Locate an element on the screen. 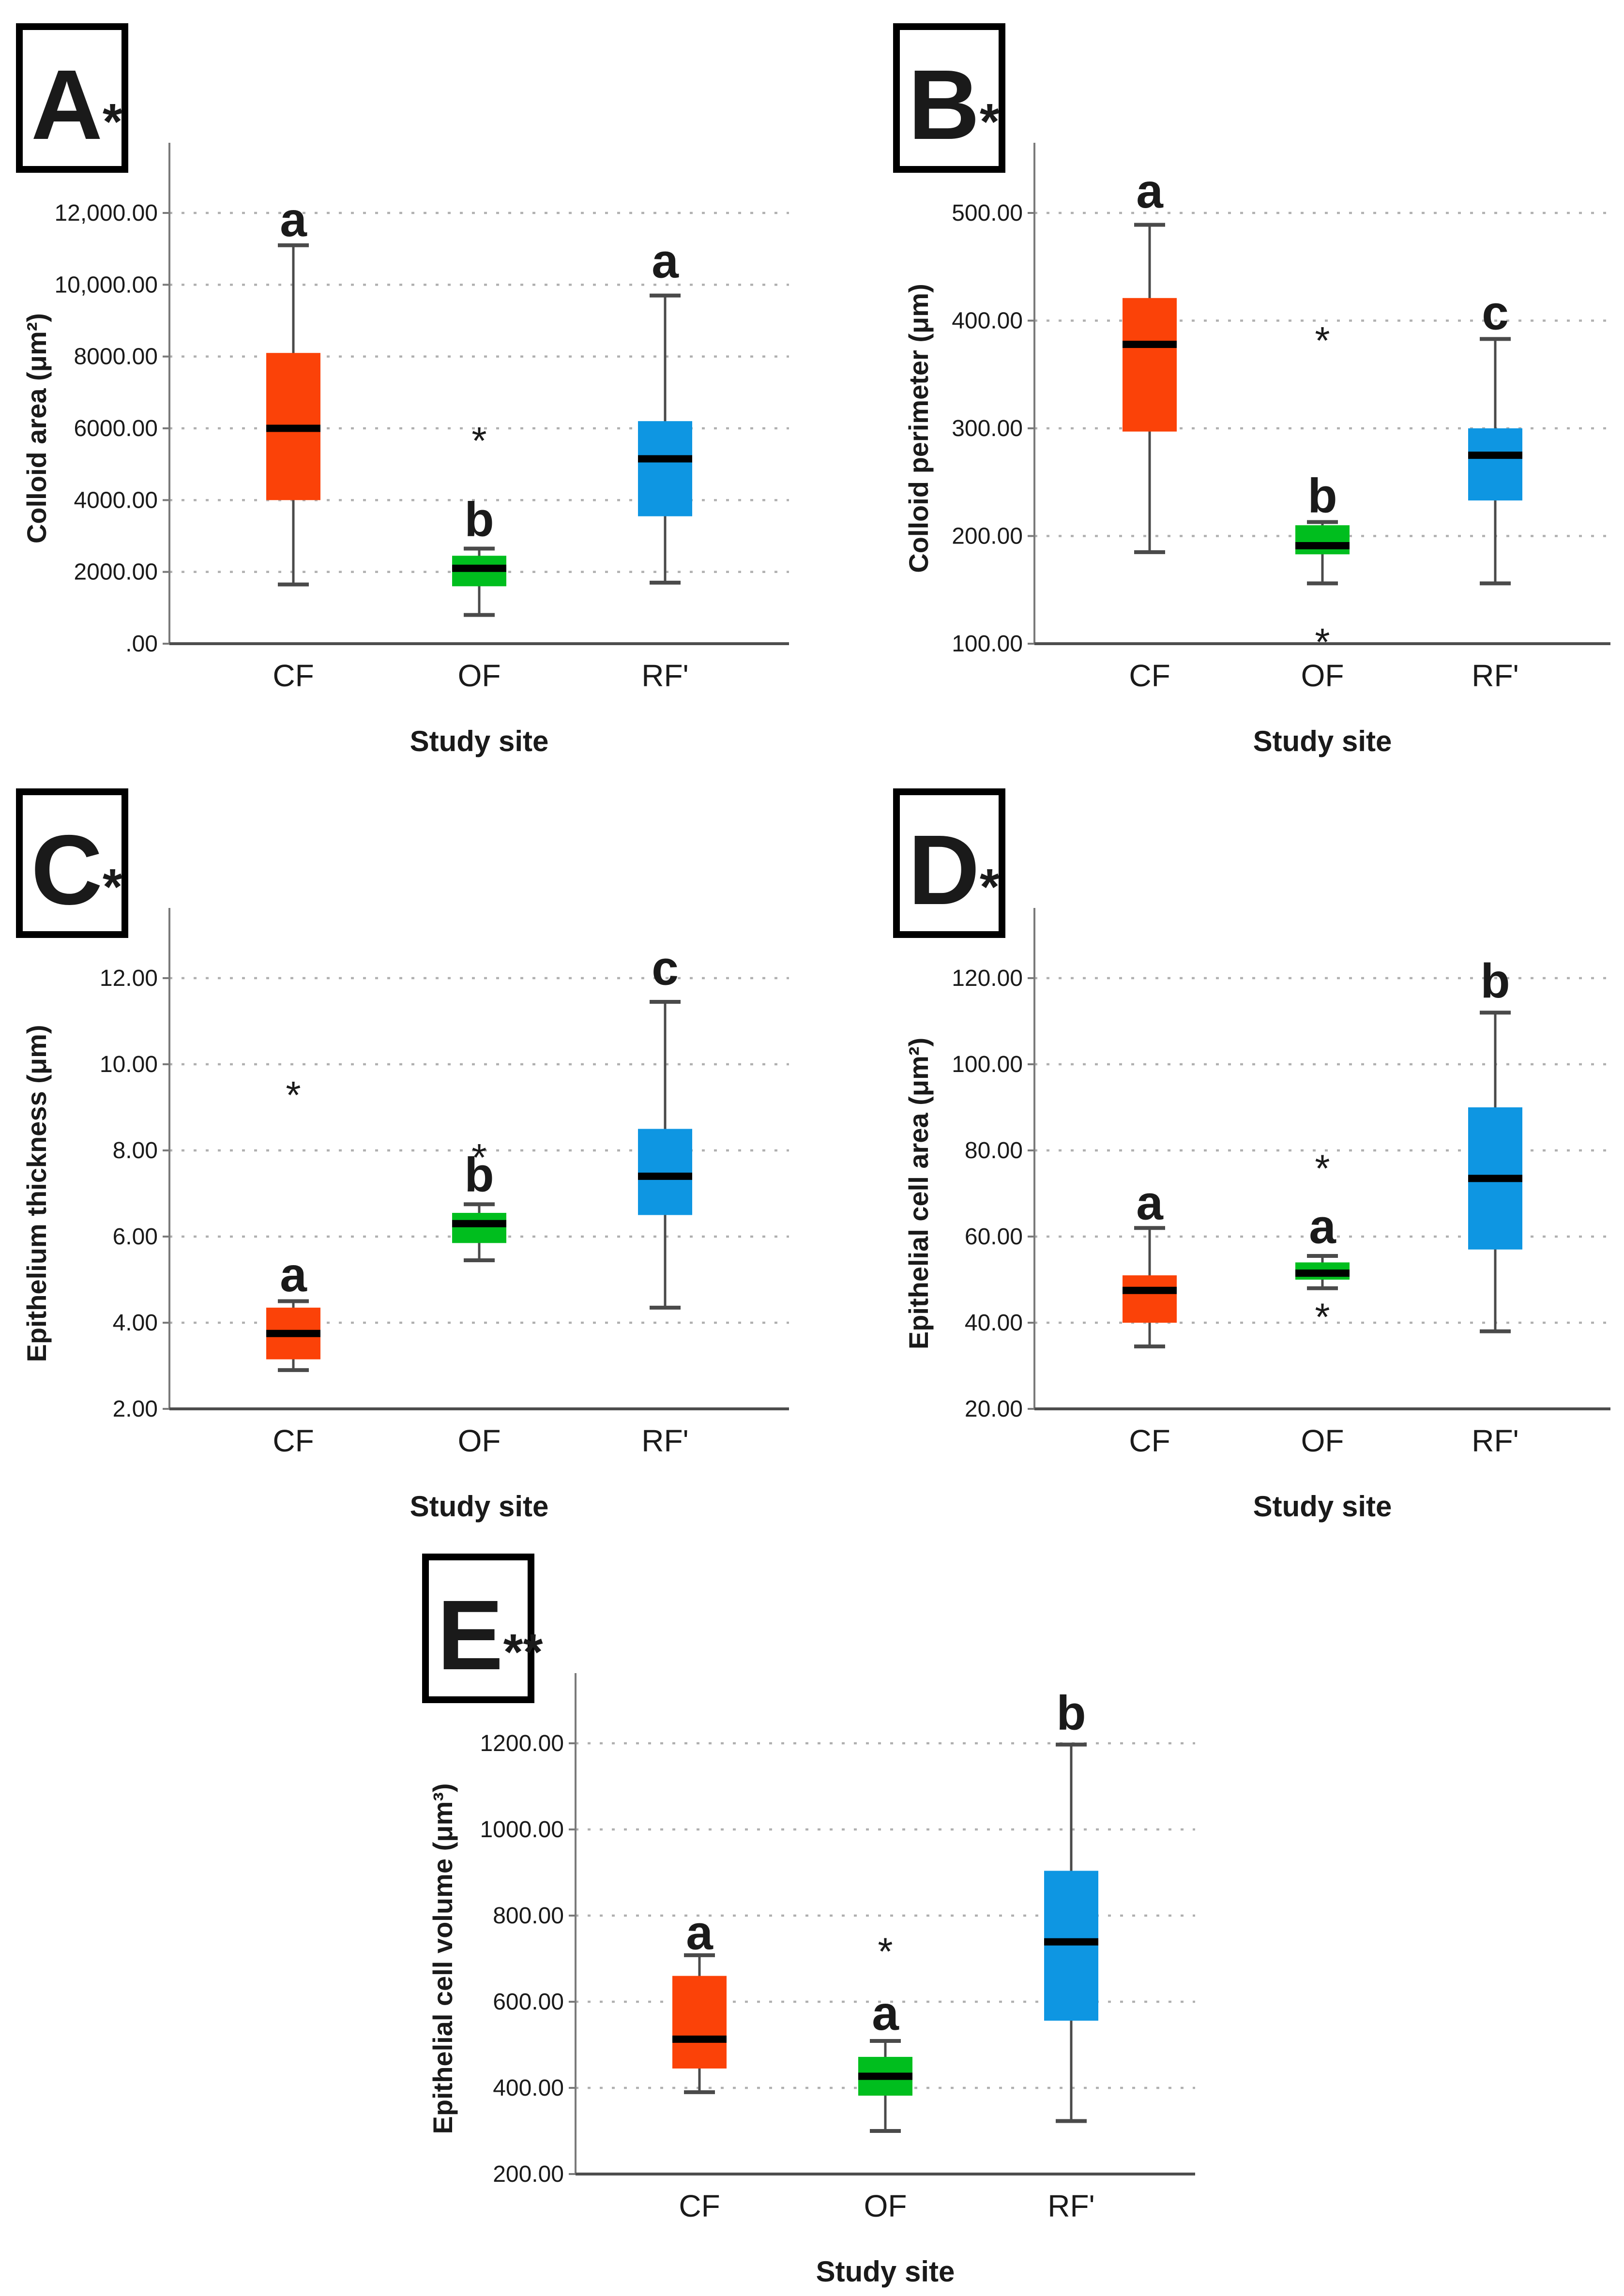  y-axis-title: Colloid perimeter (μm) is located at coordinates (918, 429).